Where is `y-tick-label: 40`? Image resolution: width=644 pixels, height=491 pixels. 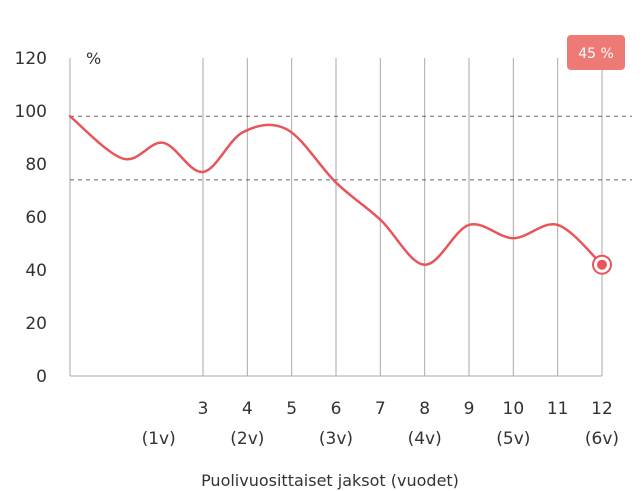
y-tick-label: 40 is located at coordinates (36, 271).